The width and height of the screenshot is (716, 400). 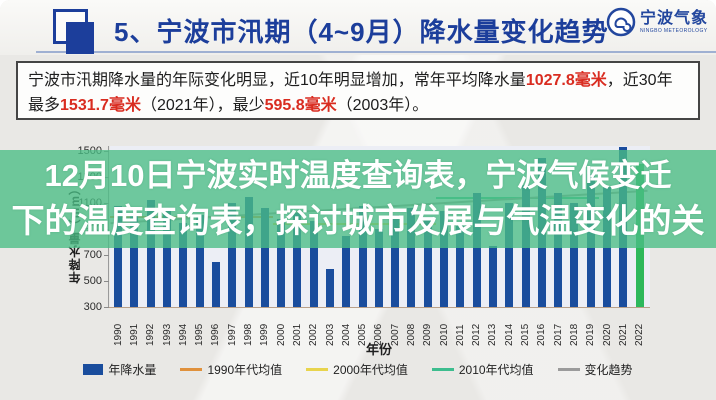 I want to click on legend-label: 2010年代均值, so click(x=496, y=370).